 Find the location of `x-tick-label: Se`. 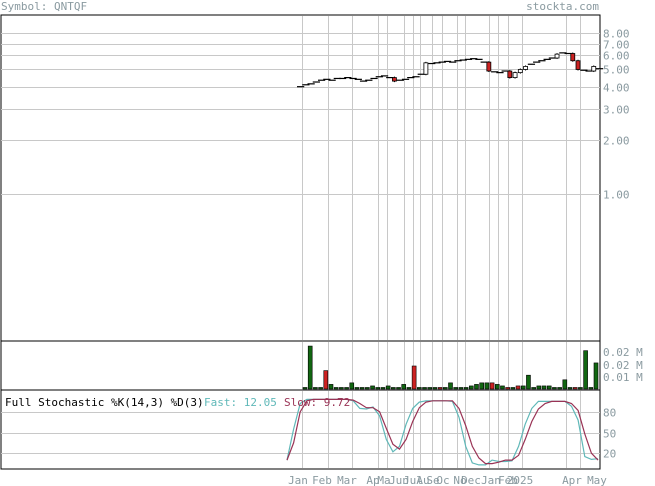

x-tick-label: Se is located at coordinates (432, 480).